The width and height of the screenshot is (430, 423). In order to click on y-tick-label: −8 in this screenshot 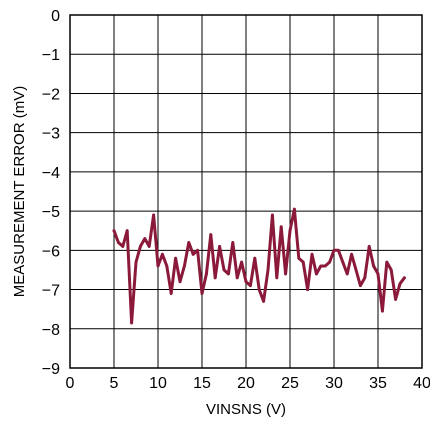, I will do `click(51, 330)`.